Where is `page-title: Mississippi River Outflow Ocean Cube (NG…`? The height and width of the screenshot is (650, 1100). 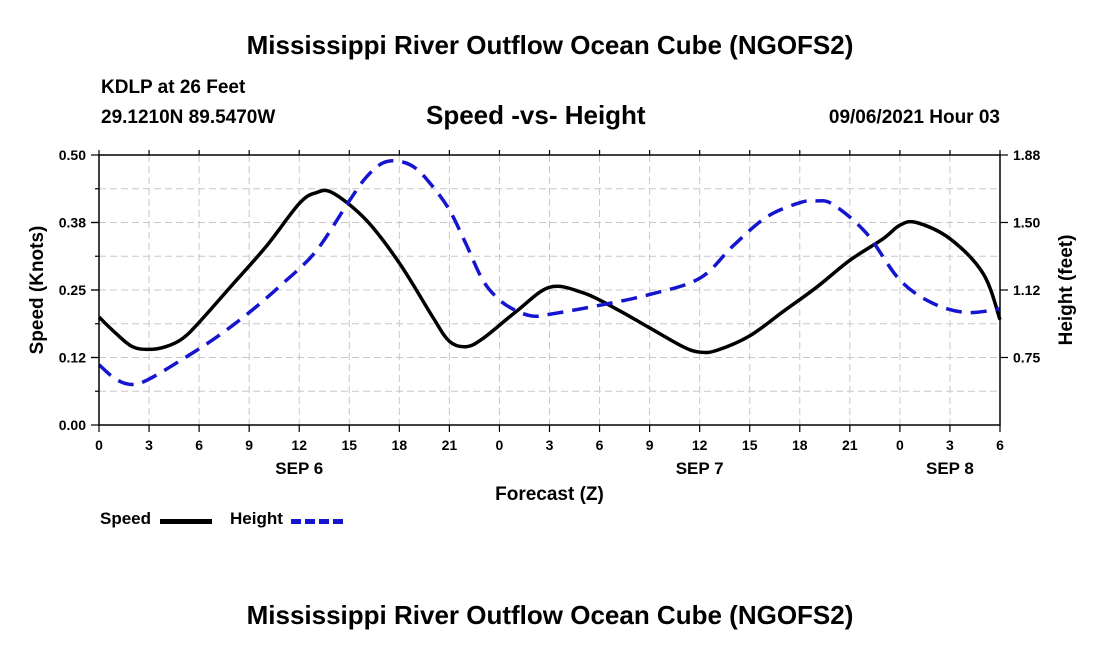 page-title: Mississippi River Outflow Ocean Cube (NG… is located at coordinates (550, 45).